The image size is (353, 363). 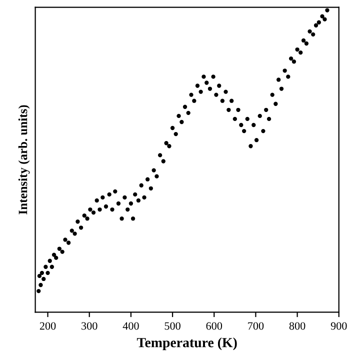 I want to click on x-tick-label: 200, so click(x=48, y=326).